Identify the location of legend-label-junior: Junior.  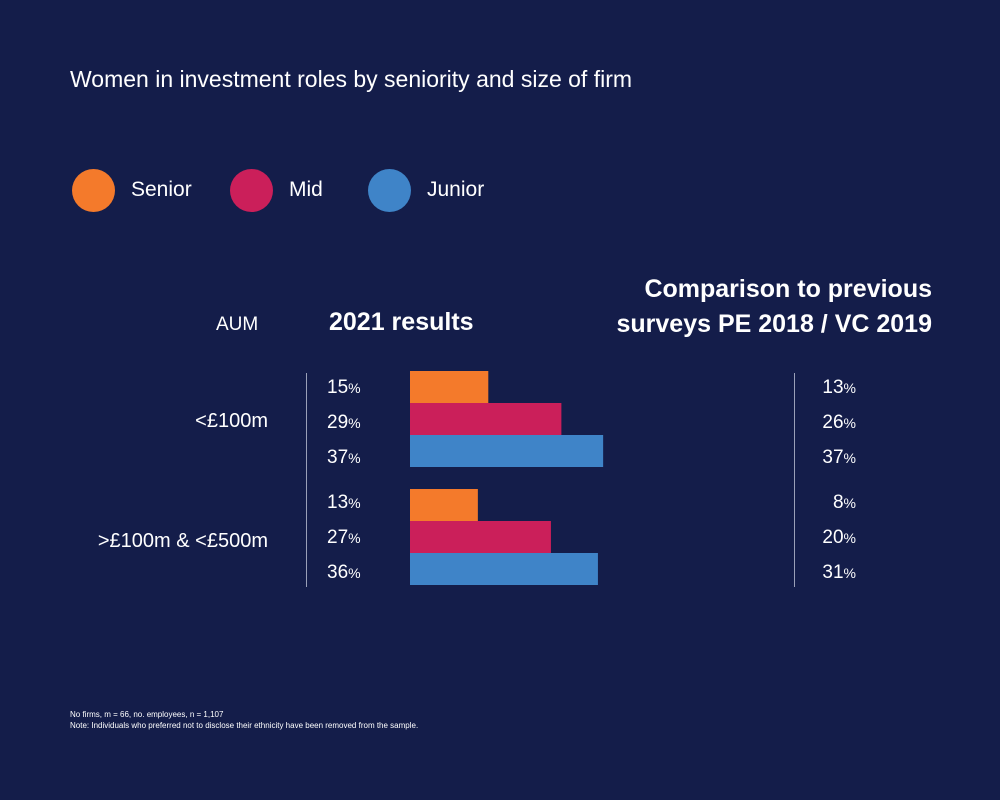
(456, 189).